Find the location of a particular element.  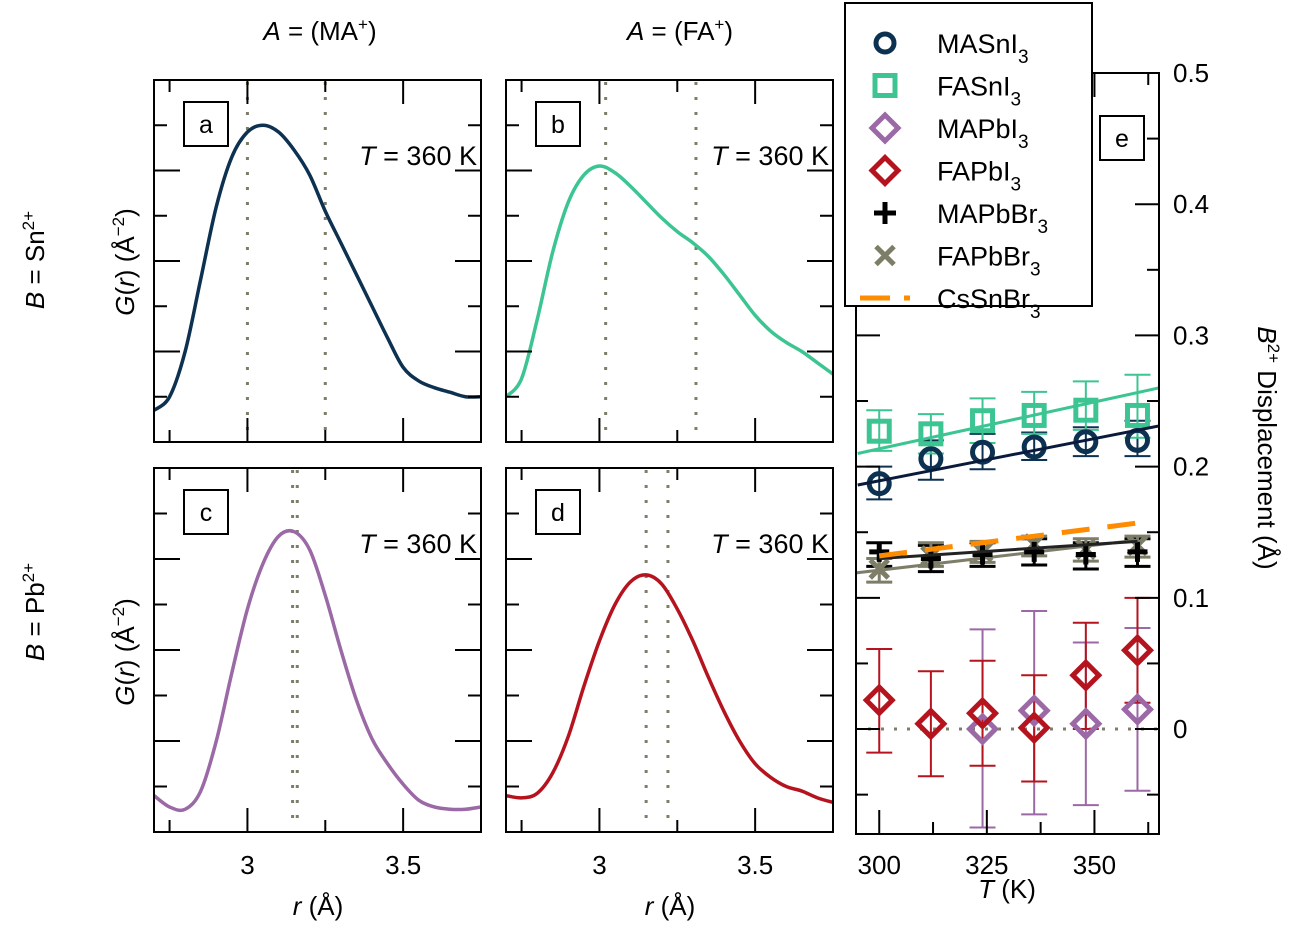

legend-swatch-MAPbBr3 is located at coordinates (885, 213).